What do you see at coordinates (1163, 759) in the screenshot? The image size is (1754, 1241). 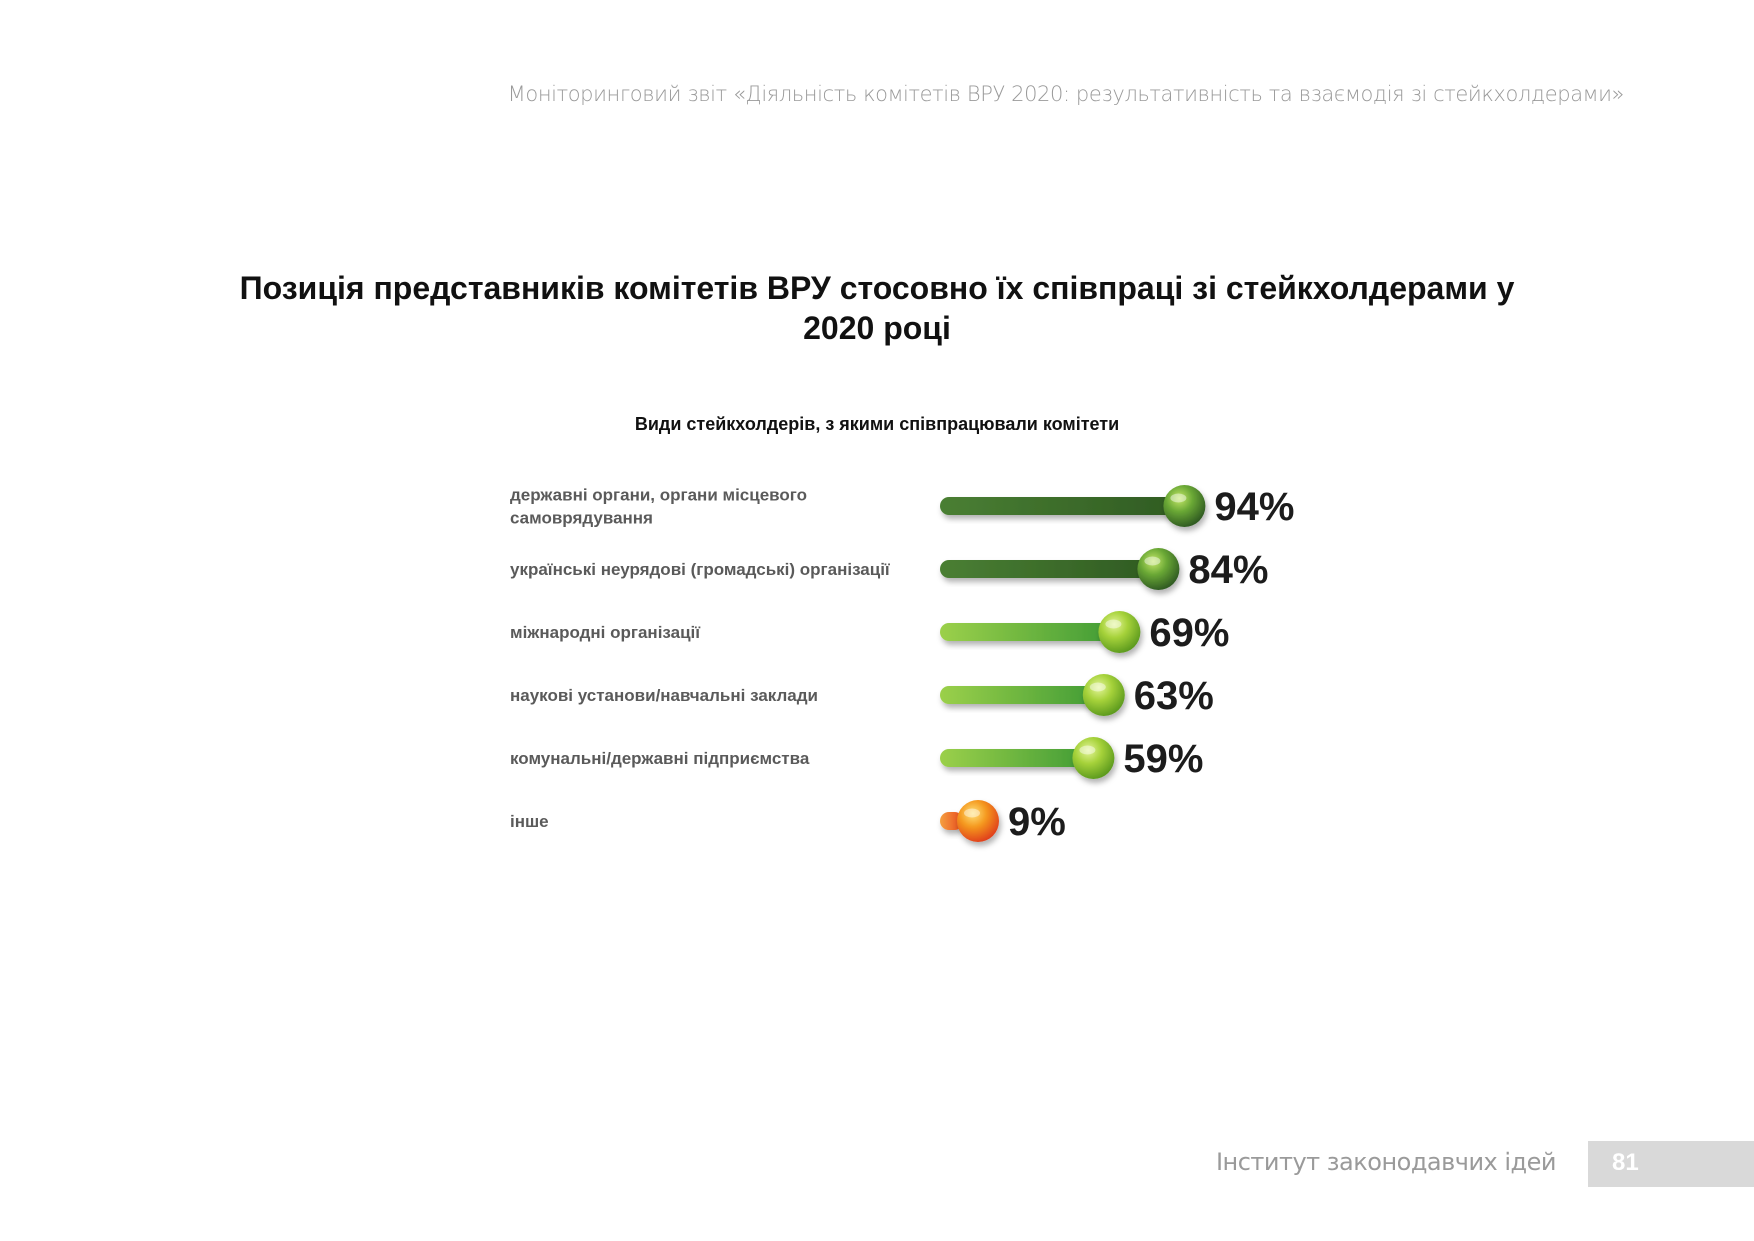 I see `value-label: 59%` at bounding box center [1163, 759].